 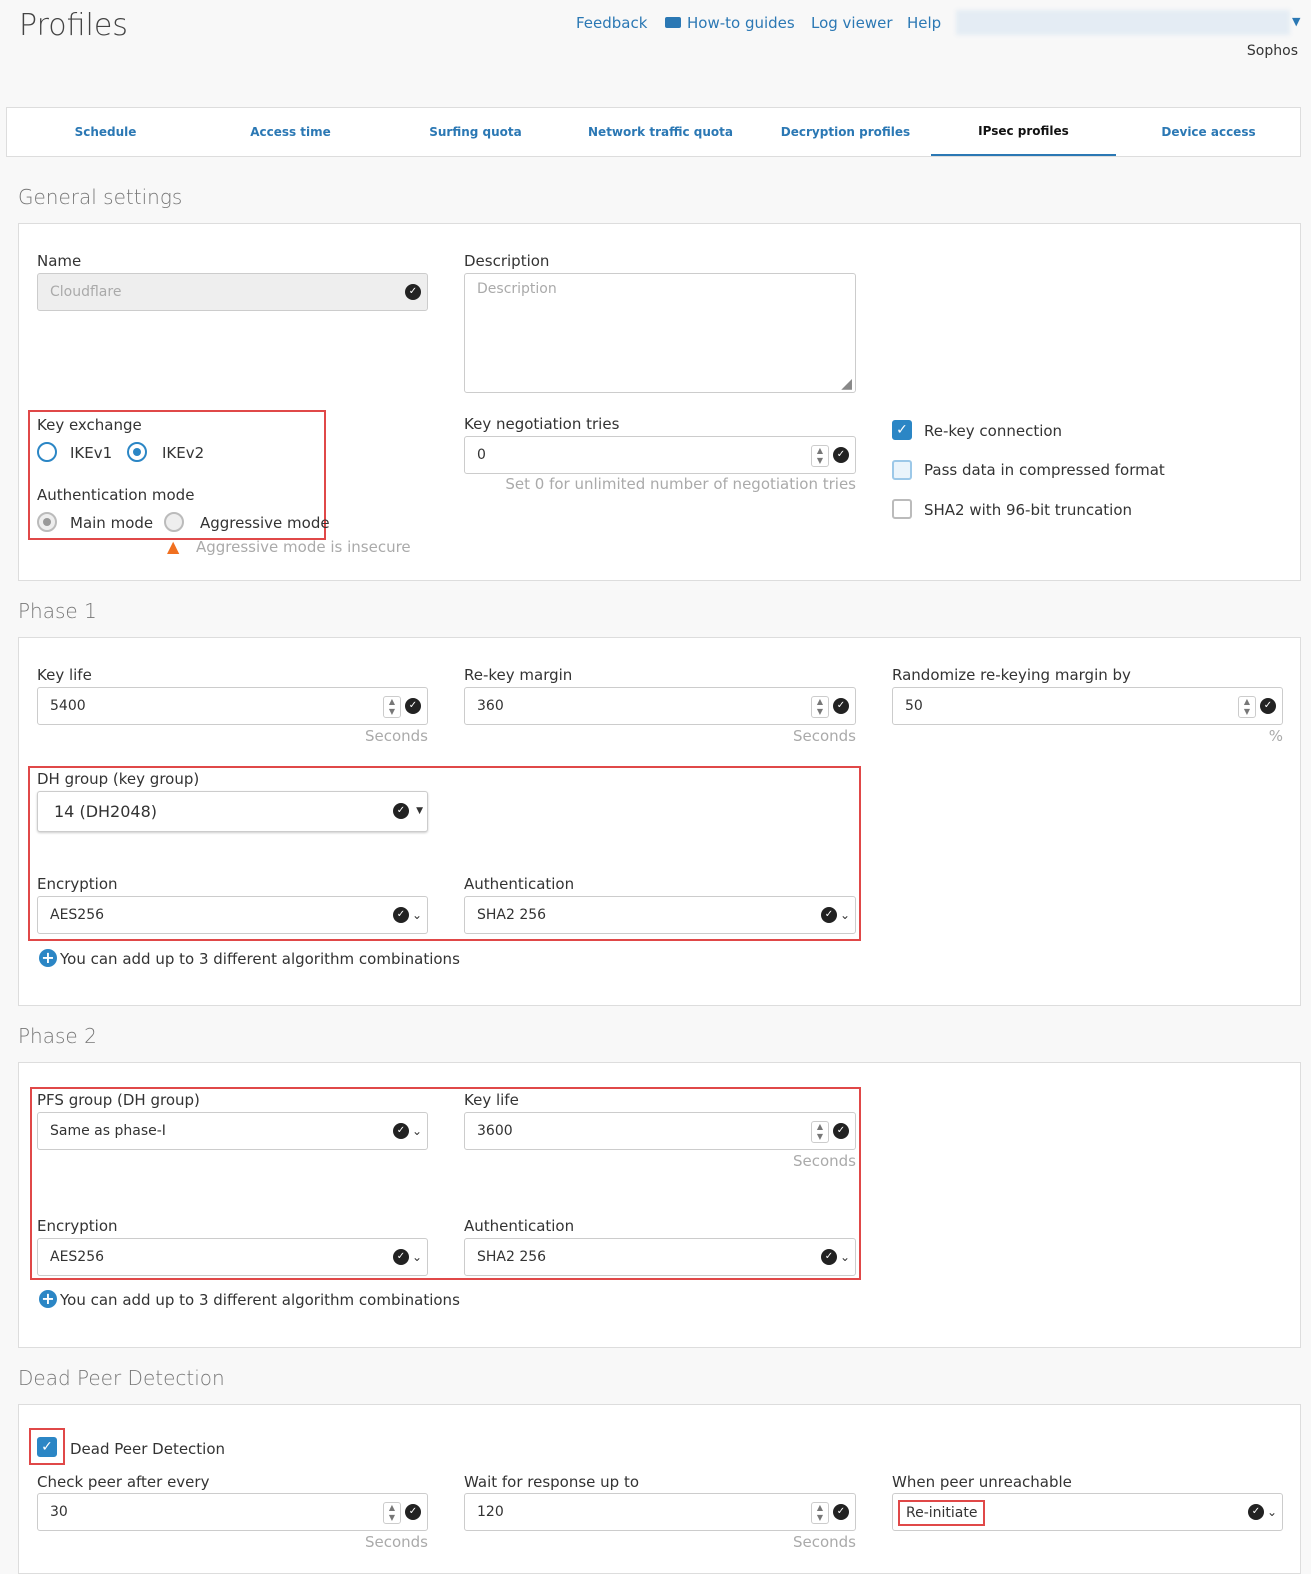 What do you see at coordinates (47, 452) in the screenshot?
I see `ikev1-radio` at bounding box center [47, 452].